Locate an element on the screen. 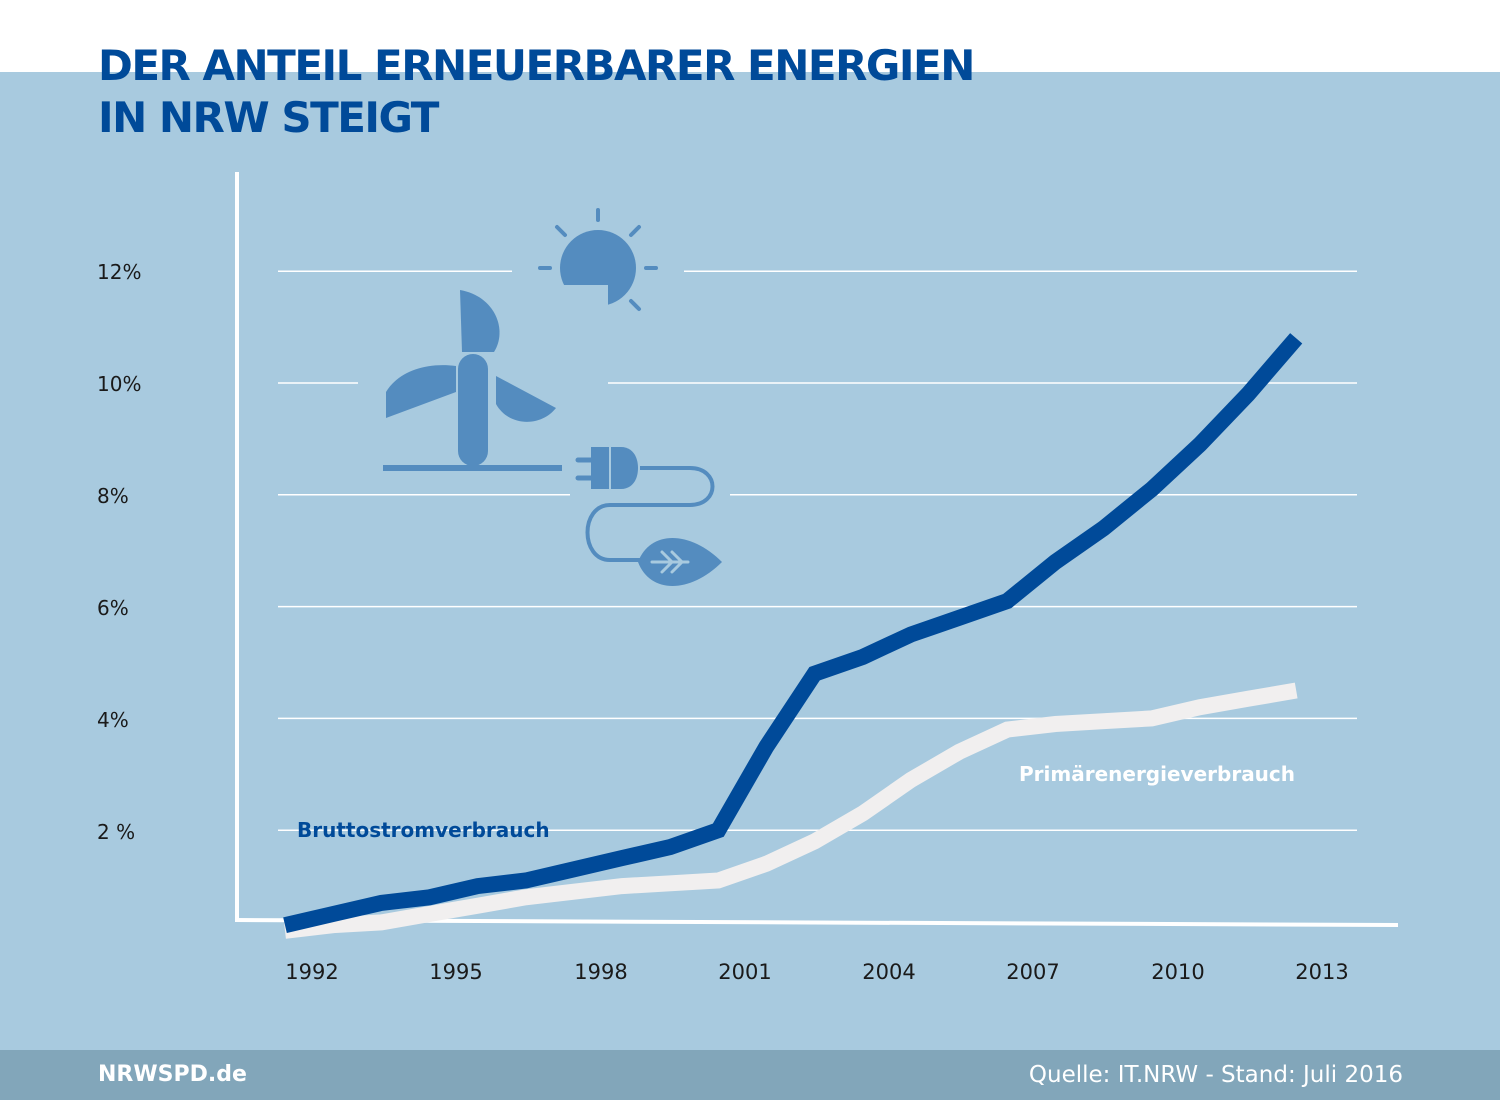 The height and width of the screenshot is (1100, 1500). series-label-primaerenergieverbrauch: Primärenergieverbrauch is located at coordinates (1157, 774).